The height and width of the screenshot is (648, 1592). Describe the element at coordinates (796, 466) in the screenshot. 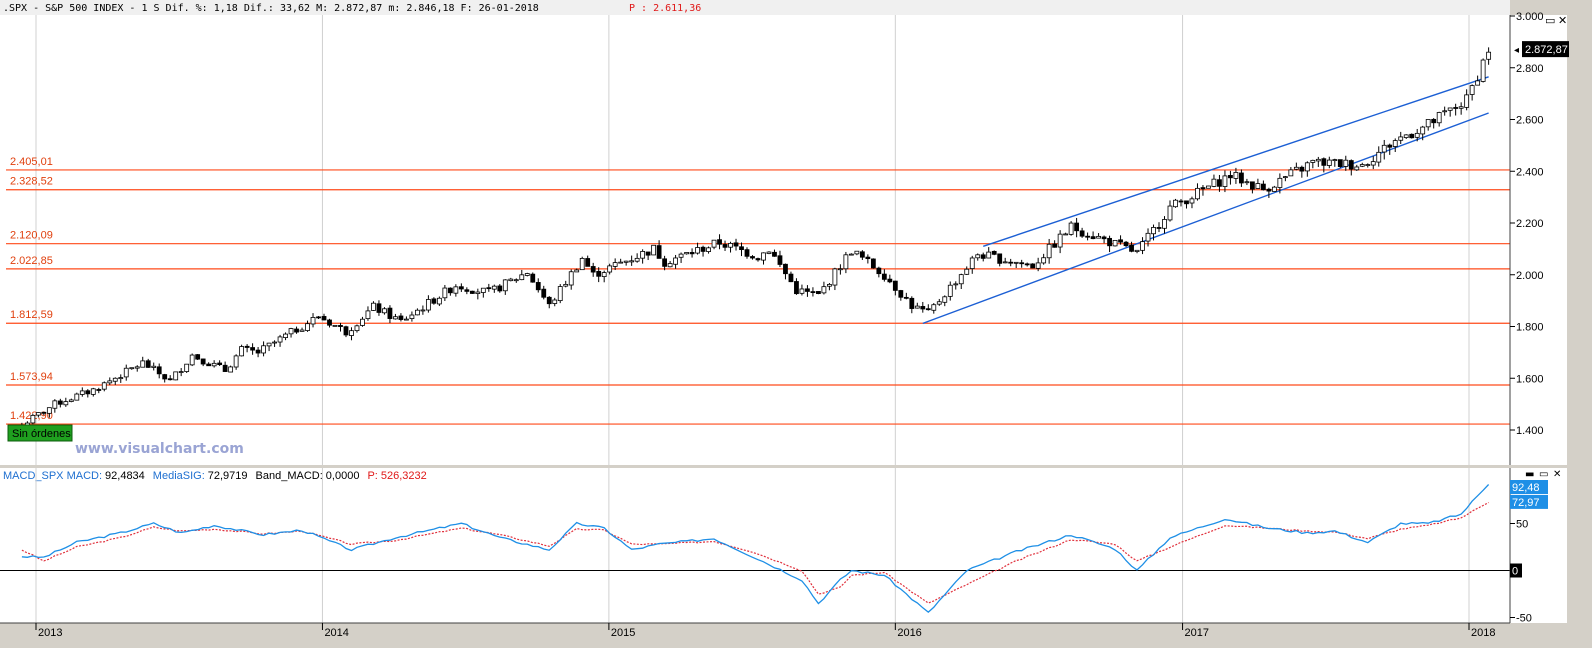

I see `panel-separator` at that location.